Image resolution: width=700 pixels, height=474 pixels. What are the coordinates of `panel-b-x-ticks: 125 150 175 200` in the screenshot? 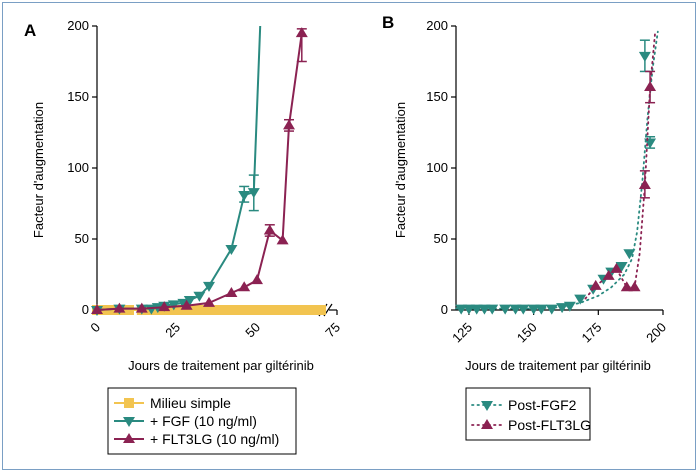 It's located at (559, 327).